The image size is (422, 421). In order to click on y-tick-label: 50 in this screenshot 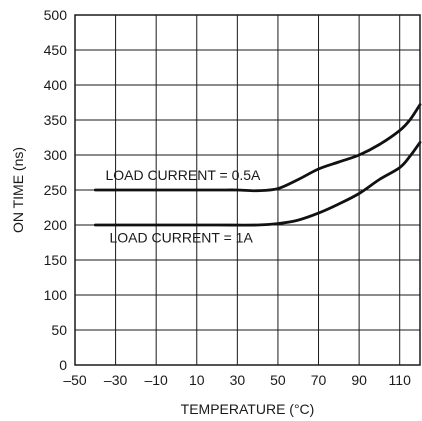, I will do `click(59, 330)`.